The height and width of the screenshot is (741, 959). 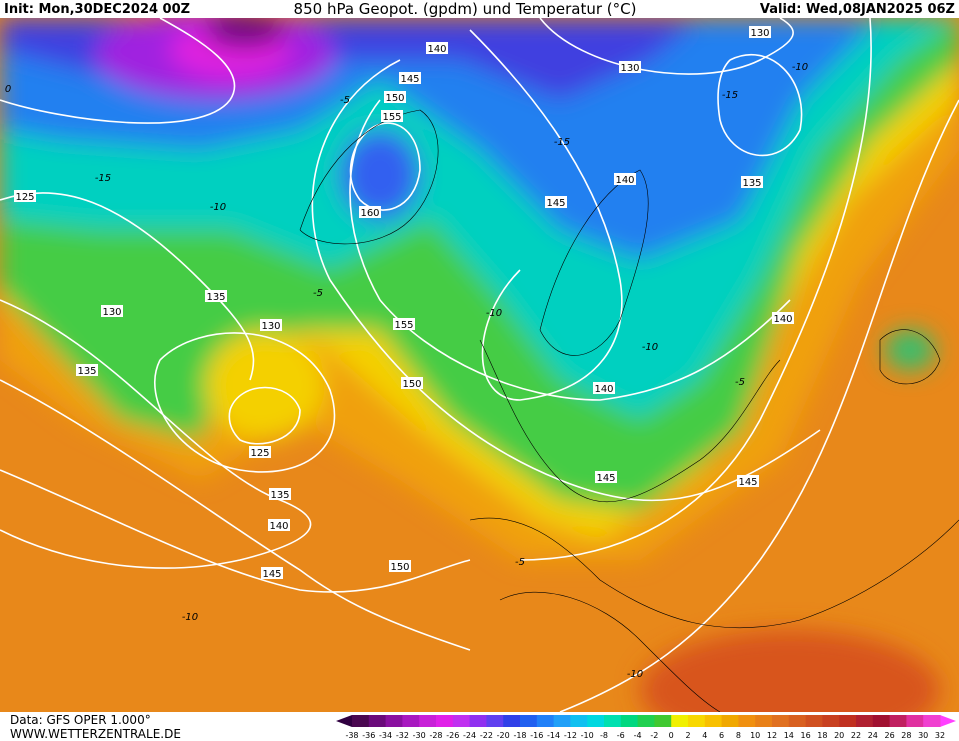 I want to click on colorbar-label: 20, so click(x=839, y=735).